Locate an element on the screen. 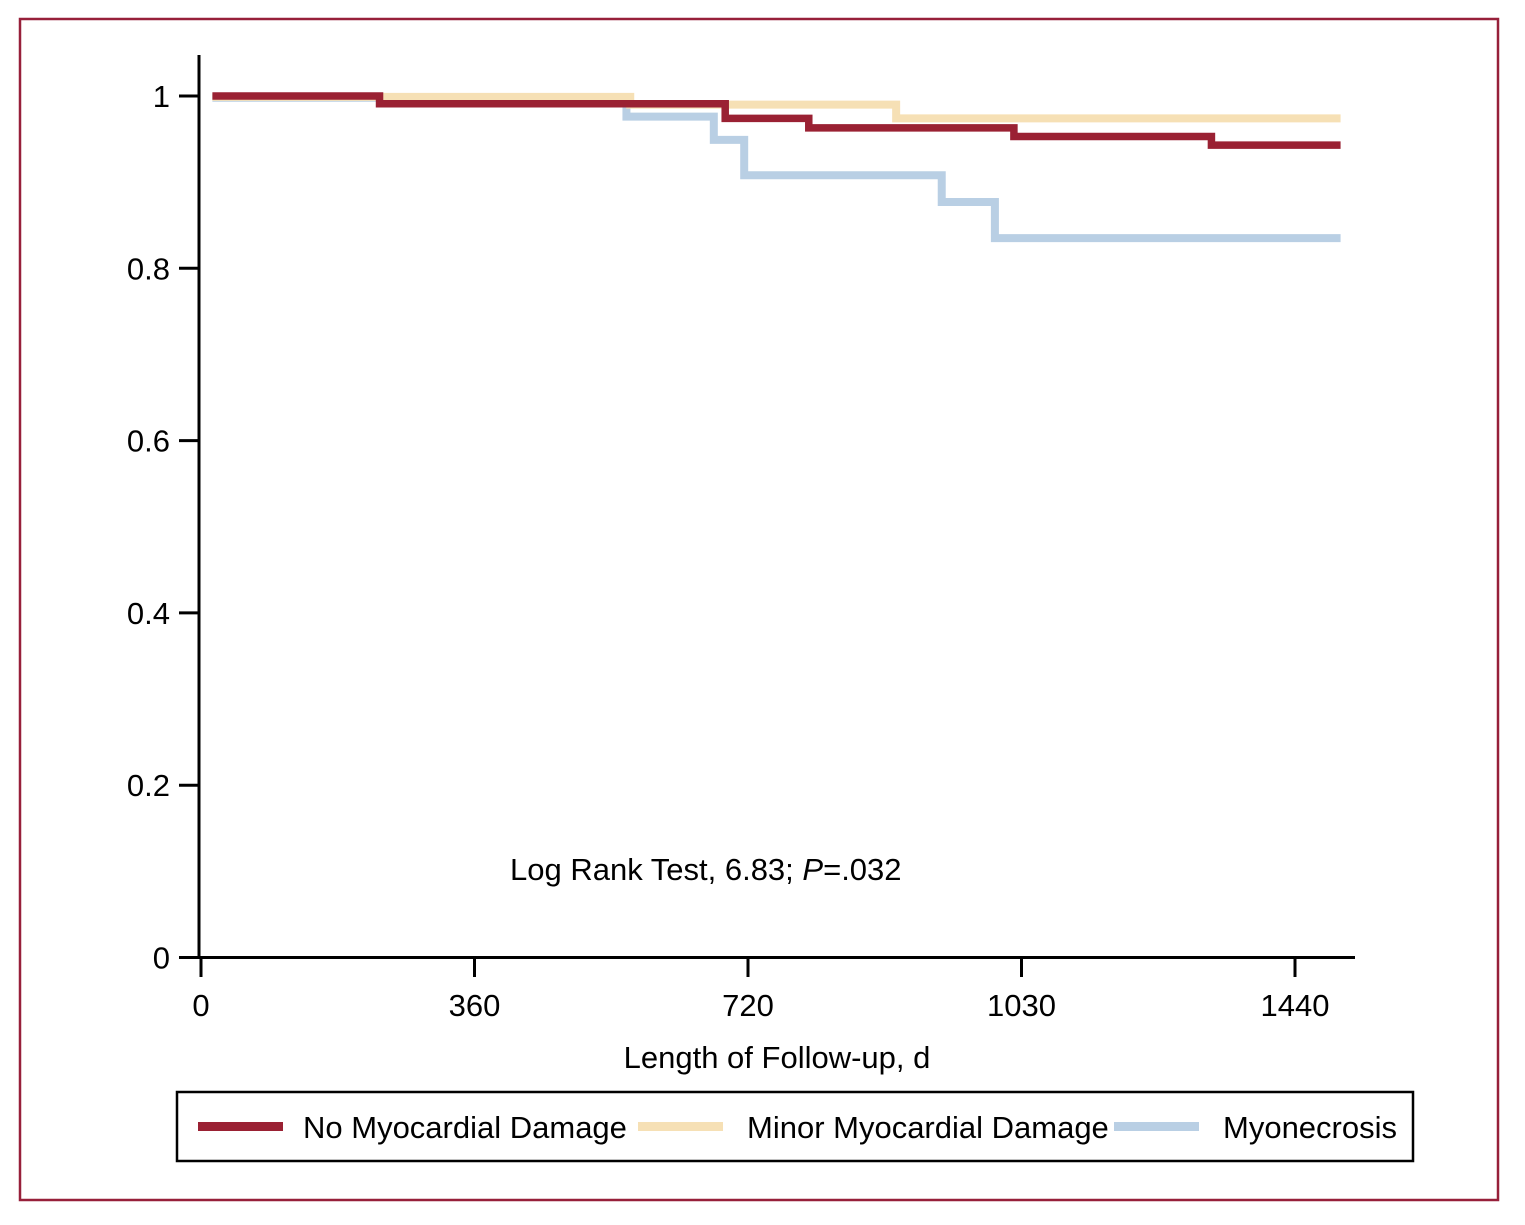 This screenshot has height=1225, width=1525. x-tick-label: 1440 is located at coordinates (1295, 1005).